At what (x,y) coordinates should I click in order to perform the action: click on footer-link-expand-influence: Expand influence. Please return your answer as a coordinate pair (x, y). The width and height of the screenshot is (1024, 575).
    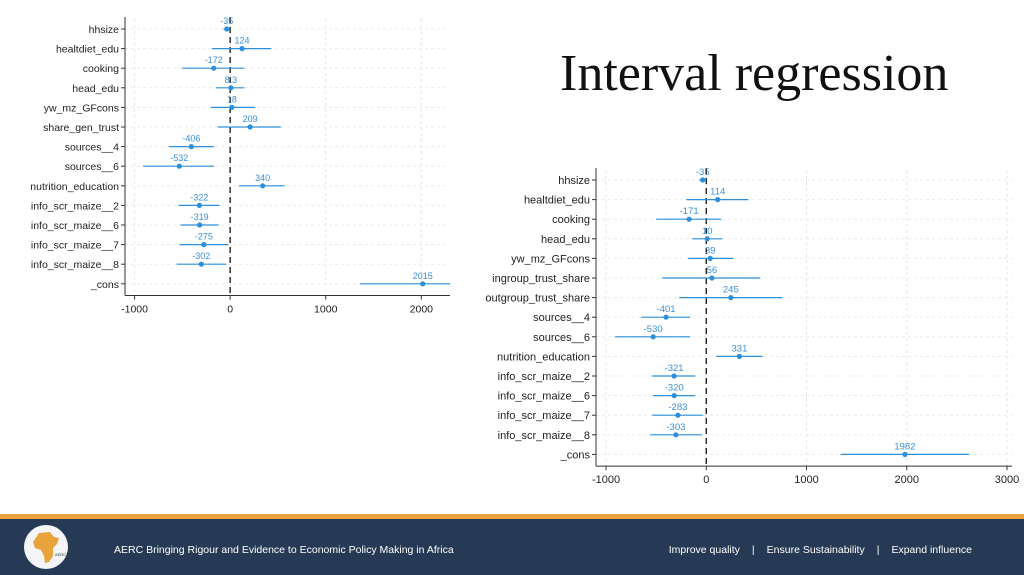
    Looking at the image, I should click on (931, 550).